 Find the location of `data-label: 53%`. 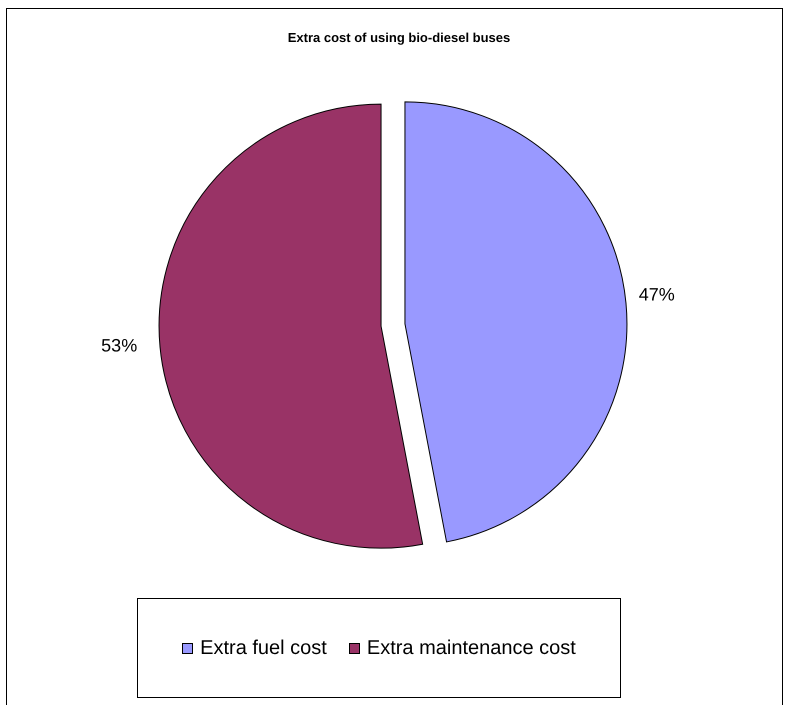

data-label: 53% is located at coordinates (119, 345).